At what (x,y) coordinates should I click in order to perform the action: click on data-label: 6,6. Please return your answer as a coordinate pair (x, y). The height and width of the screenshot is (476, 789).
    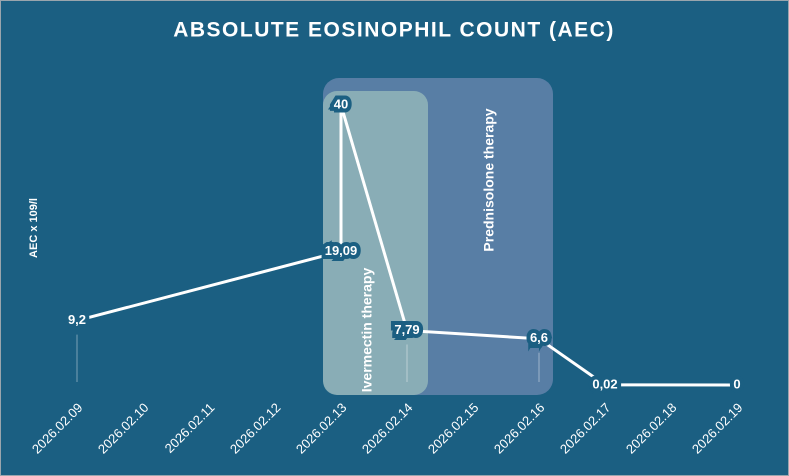
    Looking at the image, I should click on (539, 337).